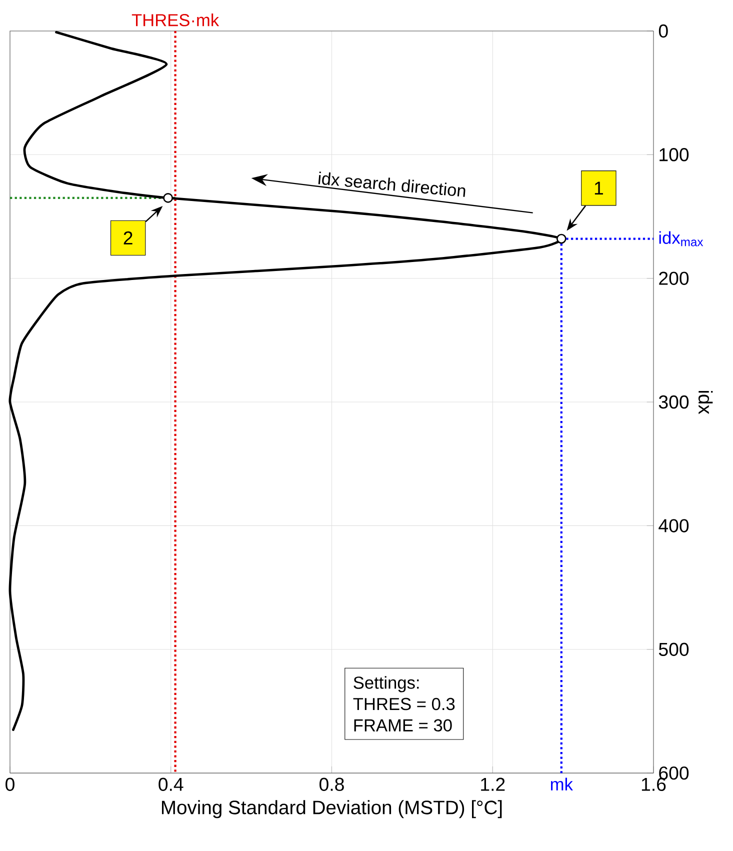  I want to click on y-axis-title: idx, so click(705, 402).